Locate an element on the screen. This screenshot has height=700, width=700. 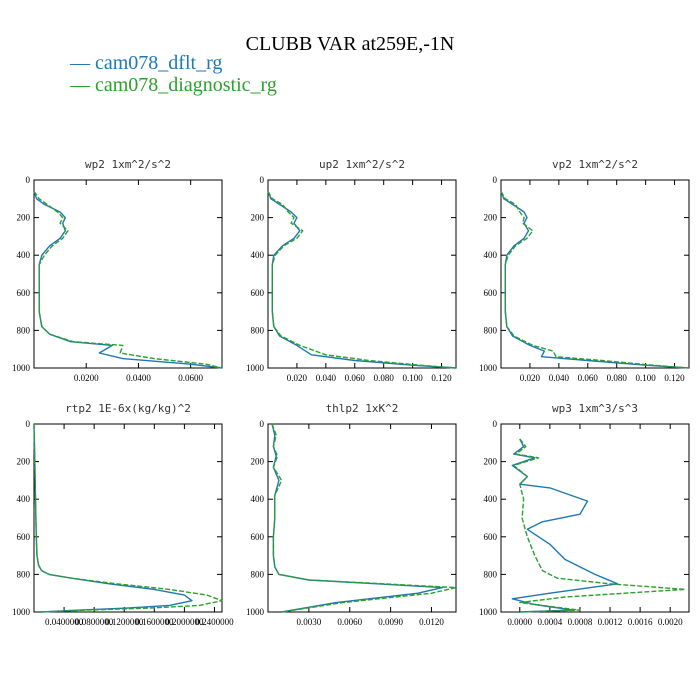
x-tick-label: 0.0008 is located at coordinates (580, 622).